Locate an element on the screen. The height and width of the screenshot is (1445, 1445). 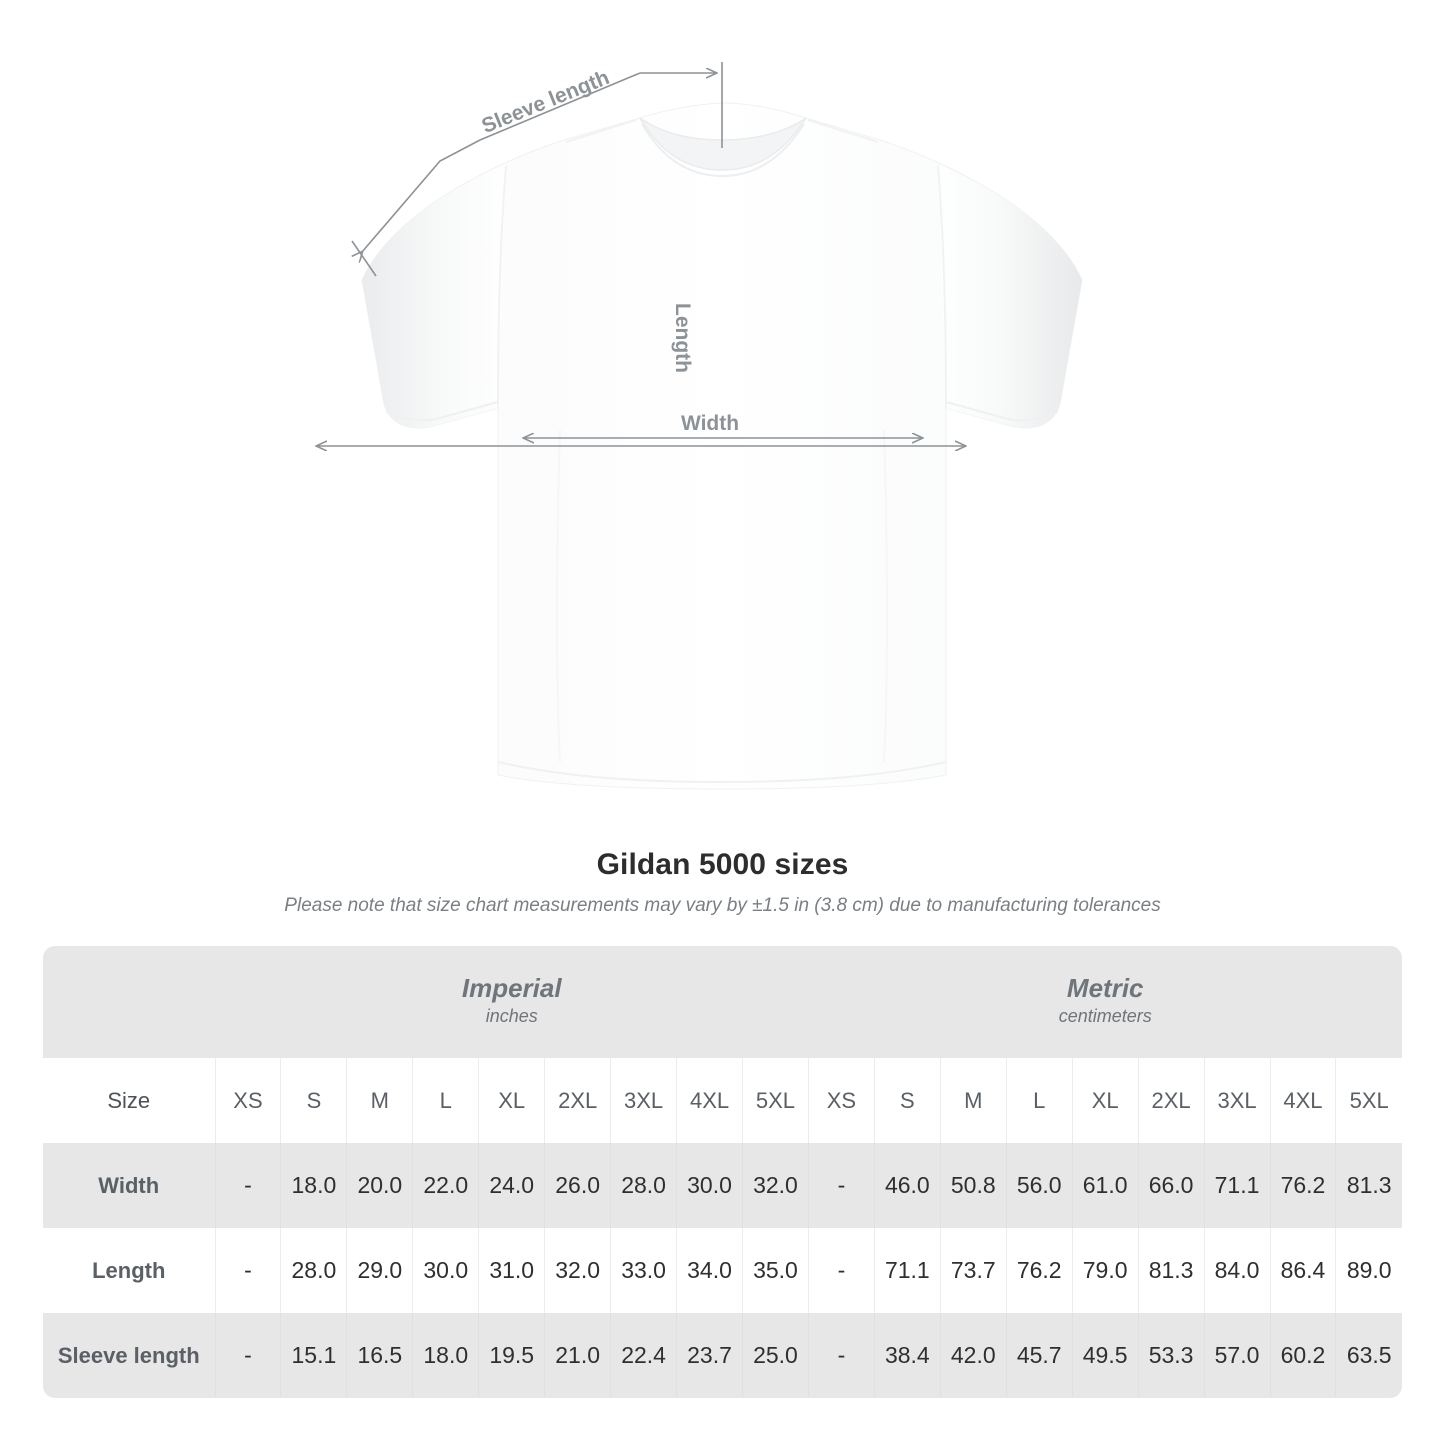
cell-sleeve-imperial-m: 16.5 is located at coordinates (379, 1355).